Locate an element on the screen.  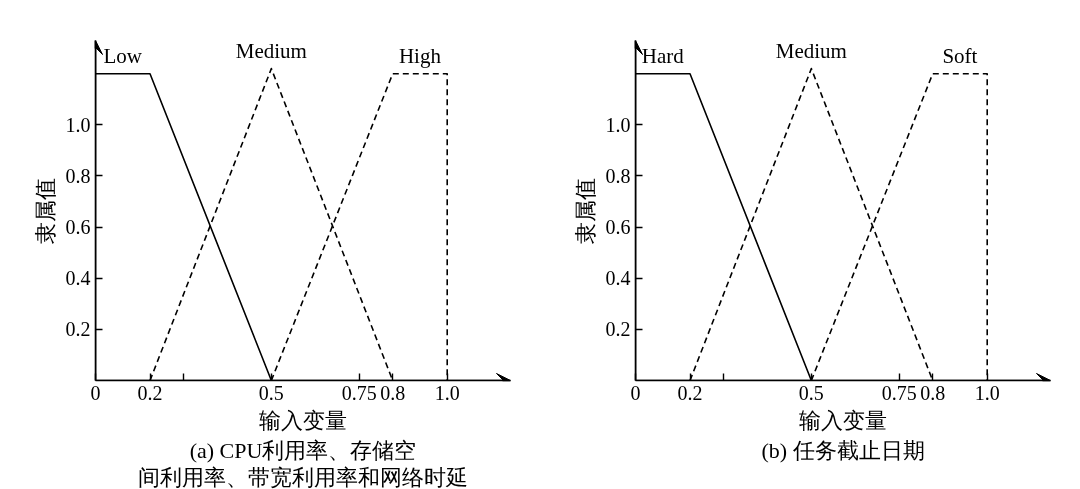
series-label: Soft is located at coordinates (960, 55).